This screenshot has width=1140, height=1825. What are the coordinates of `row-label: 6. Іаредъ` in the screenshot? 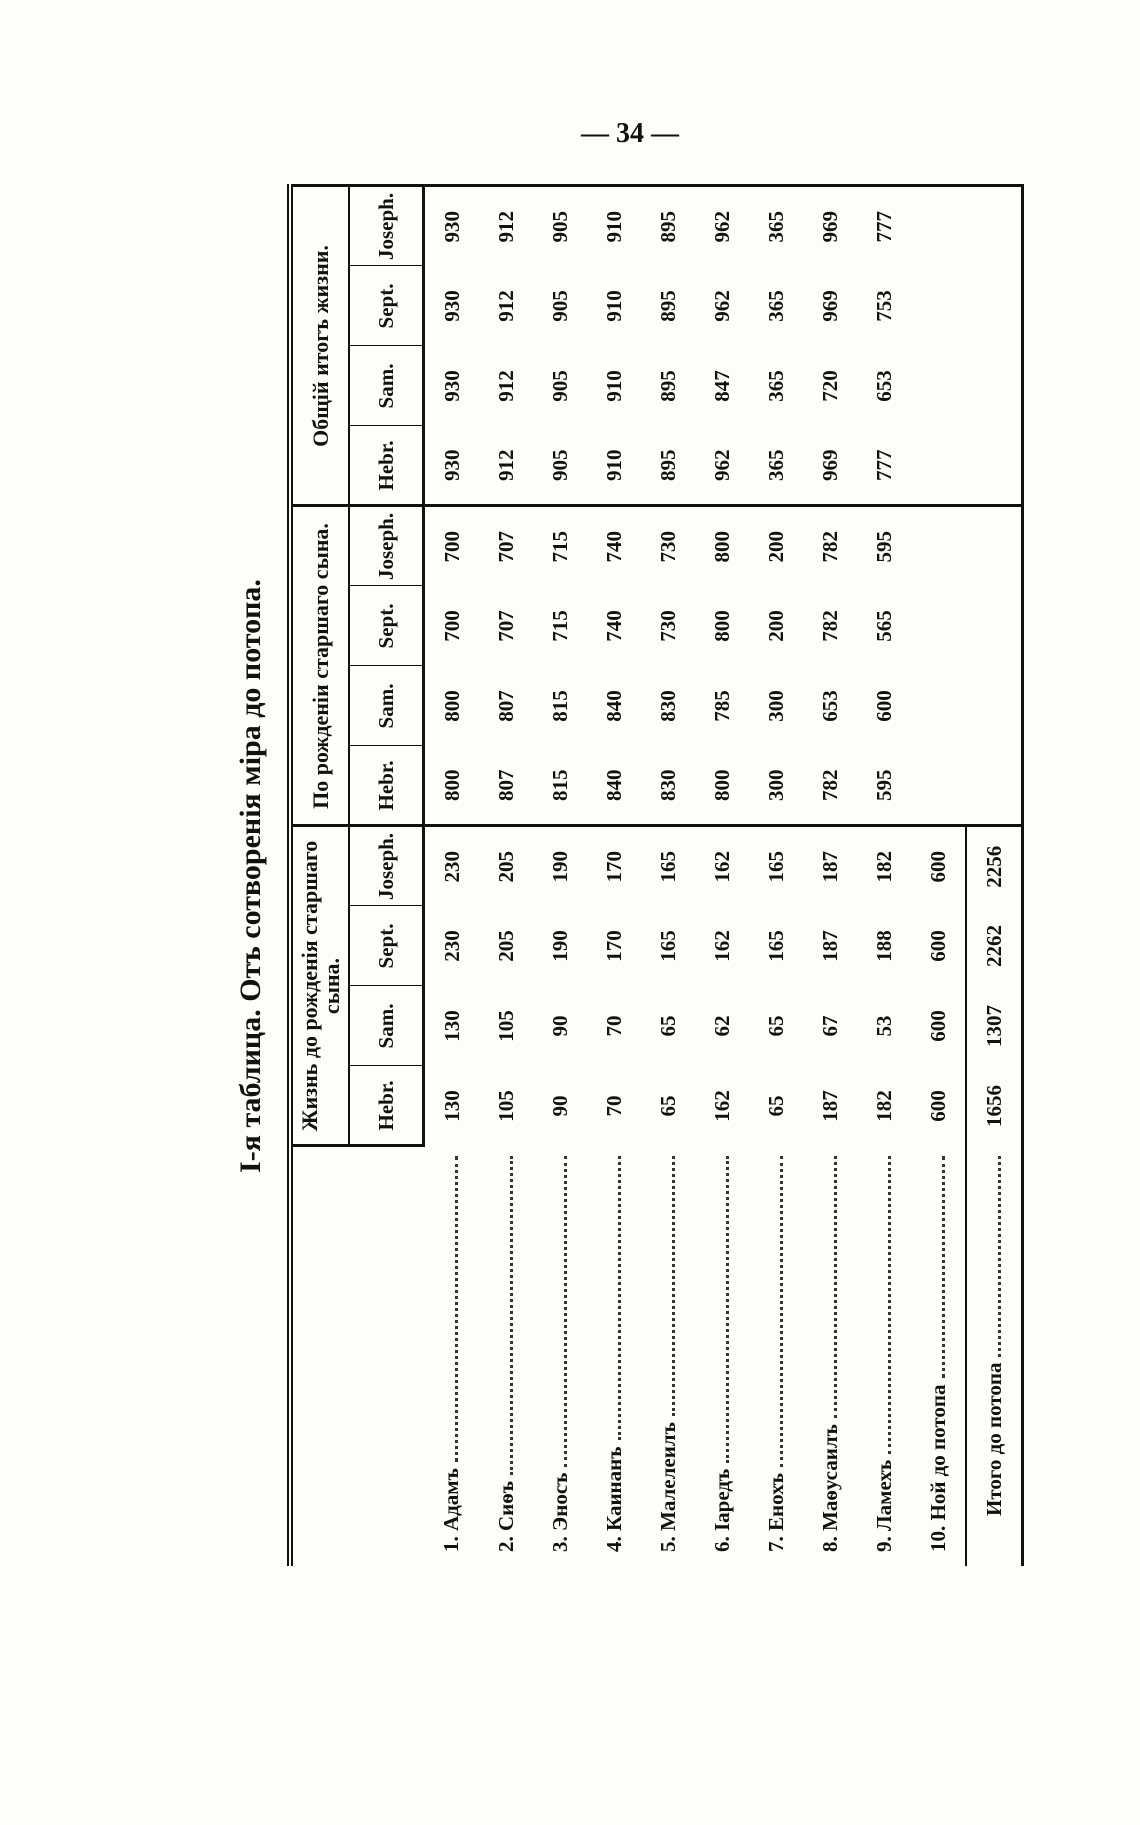 It's located at (722, 1356).